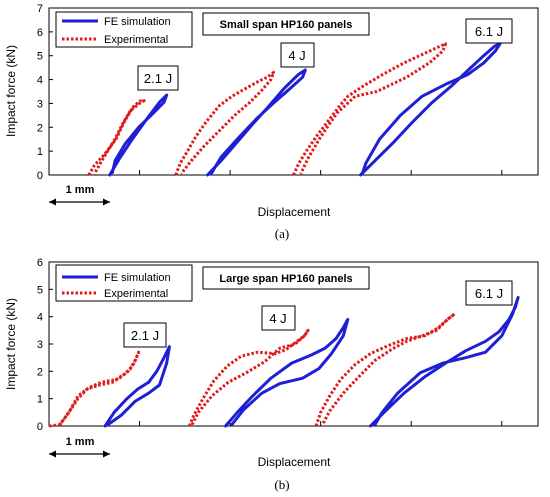  I want to click on figure-caption: (b), so click(281, 484).